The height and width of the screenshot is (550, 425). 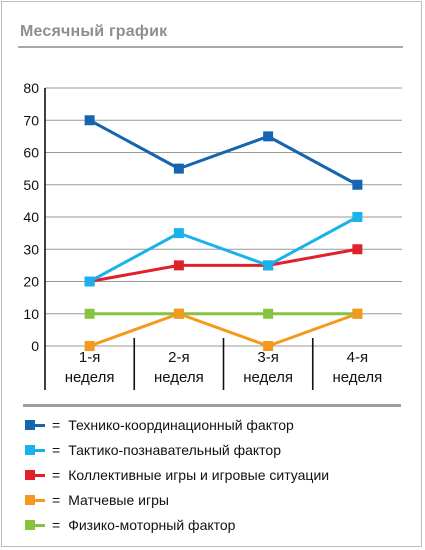 I want to click on y-tick-label: 50, so click(x=31, y=185).